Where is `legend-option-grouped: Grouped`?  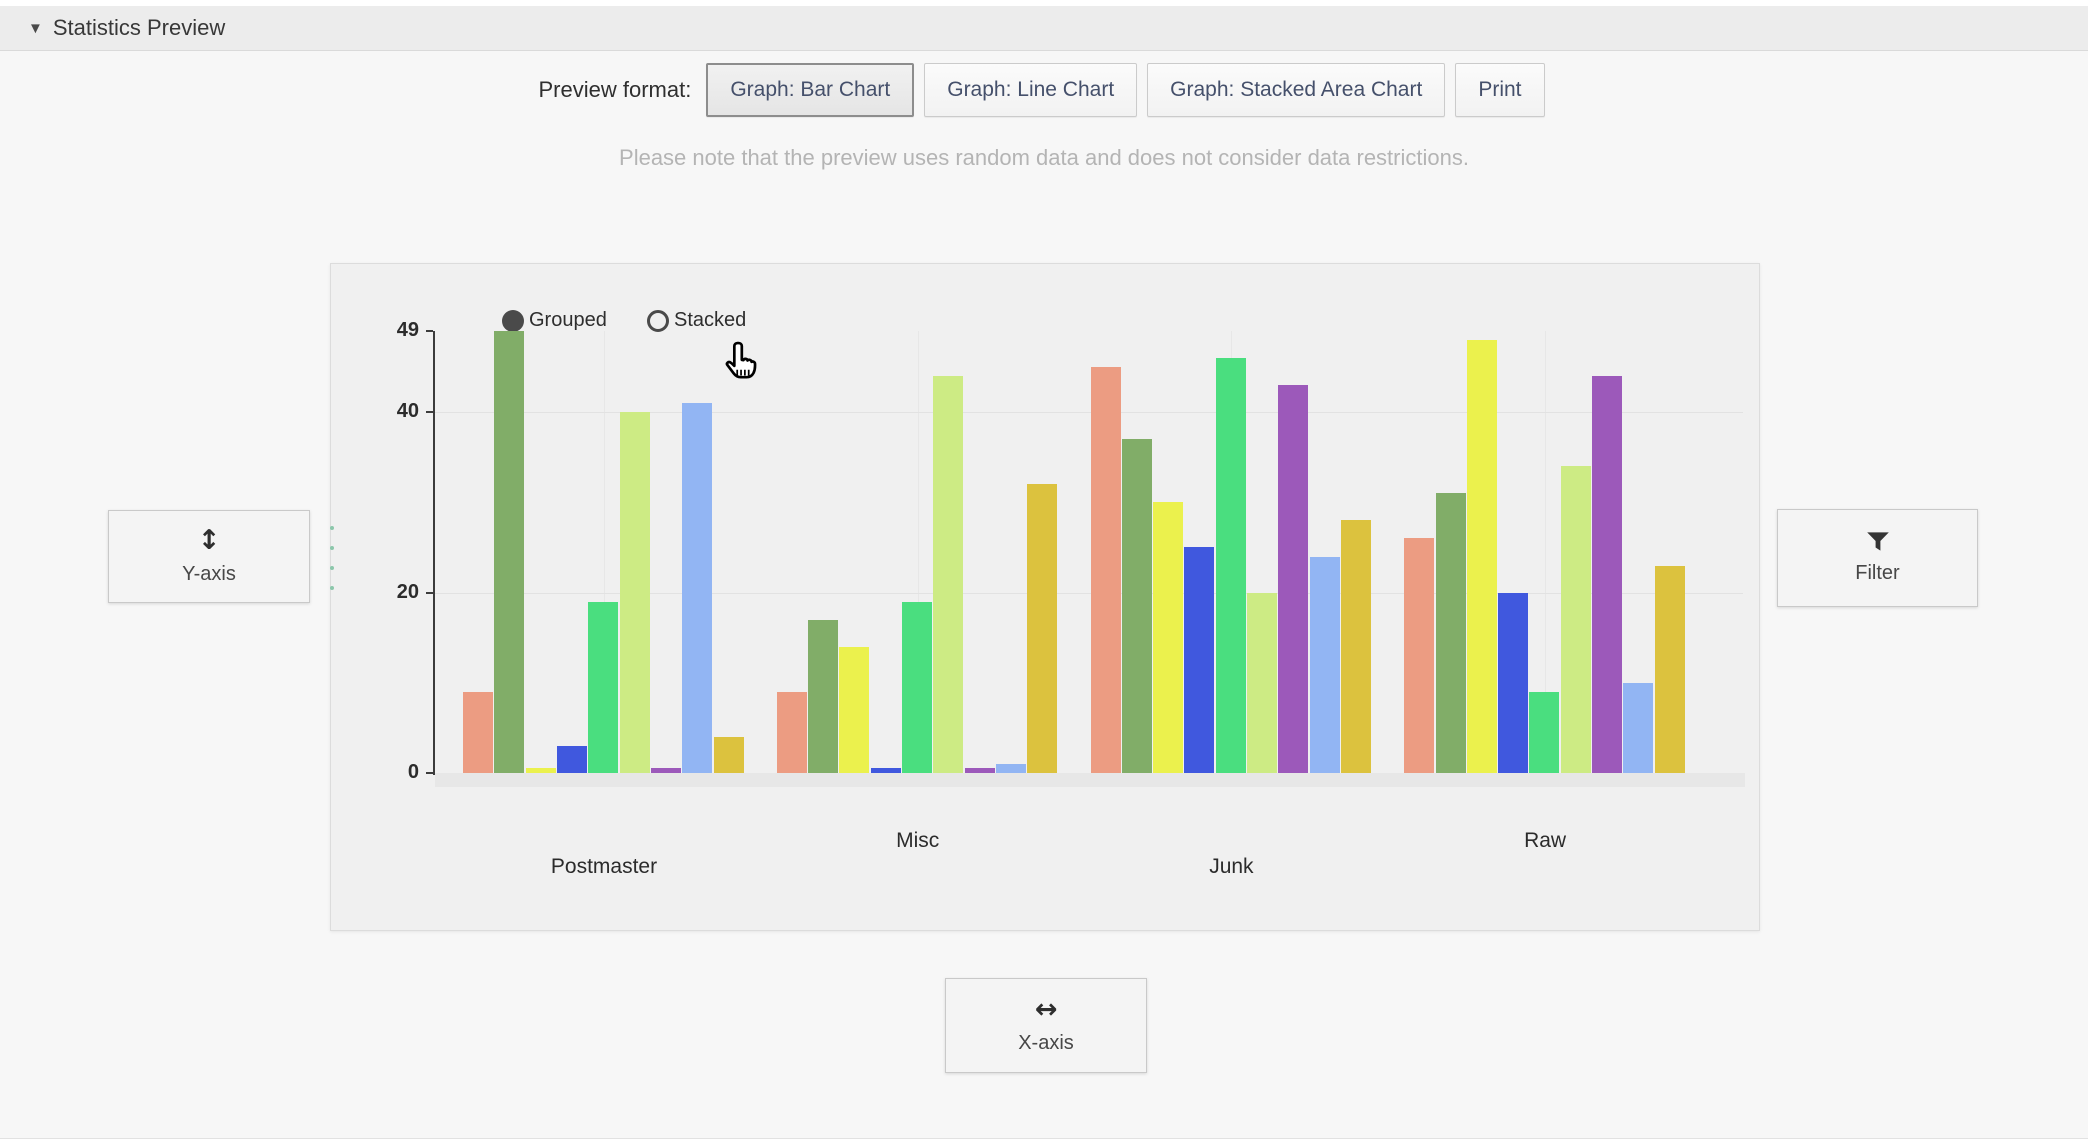 legend-option-grouped: Grouped is located at coordinates (554, 320).